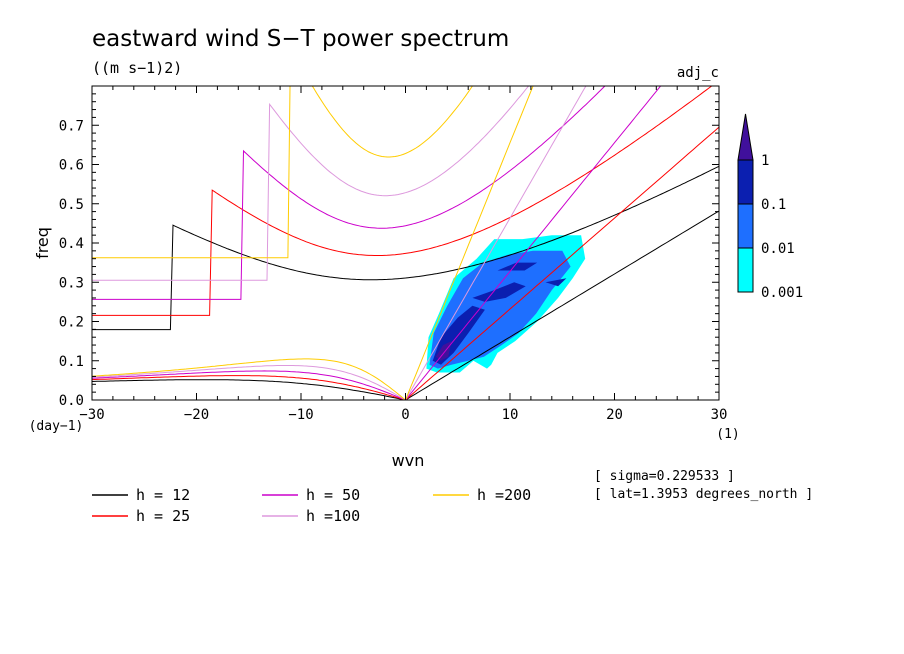 Image resolution: width=904 pixels, height=654 pixels. What do you see at coordinates (163, 495) in the screenshot?
I see `legend-label-h12: h = 12` at bounding box center [163, 495].